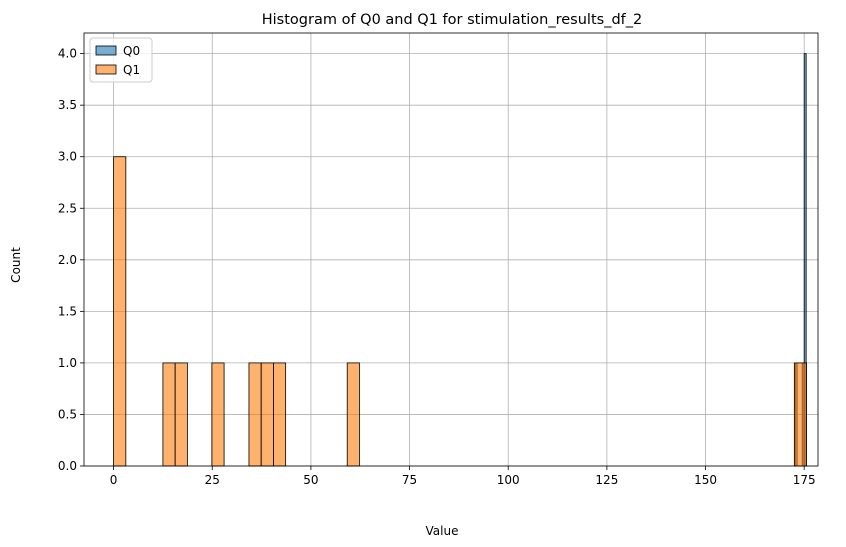 The height and width of the screenshot is (547, 846). What do you see at coordinates (67, 105) in the screenshot?
I see `y-tick-label: 3.5` at bounding box center [67, 105].